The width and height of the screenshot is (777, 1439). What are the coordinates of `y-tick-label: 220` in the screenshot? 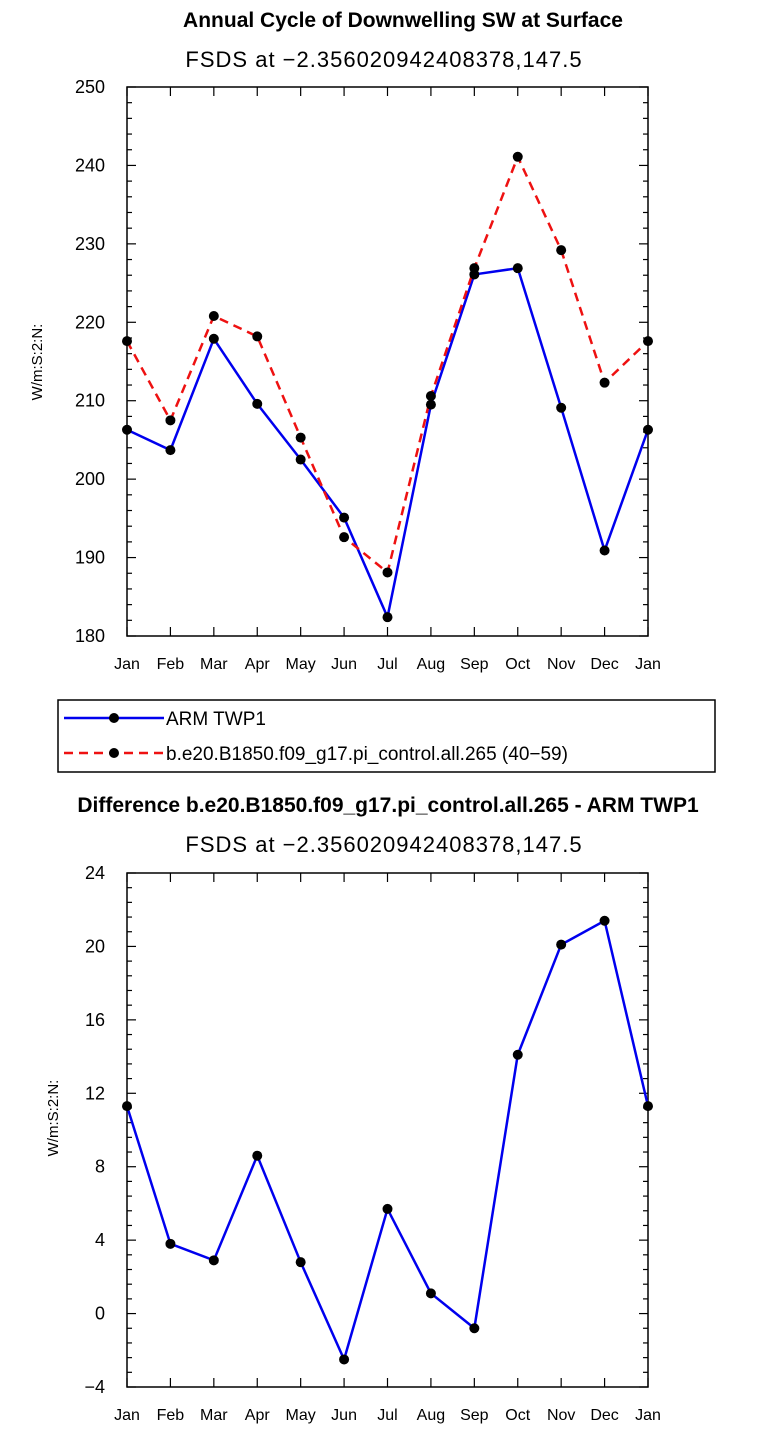 It's located at (90, 322).